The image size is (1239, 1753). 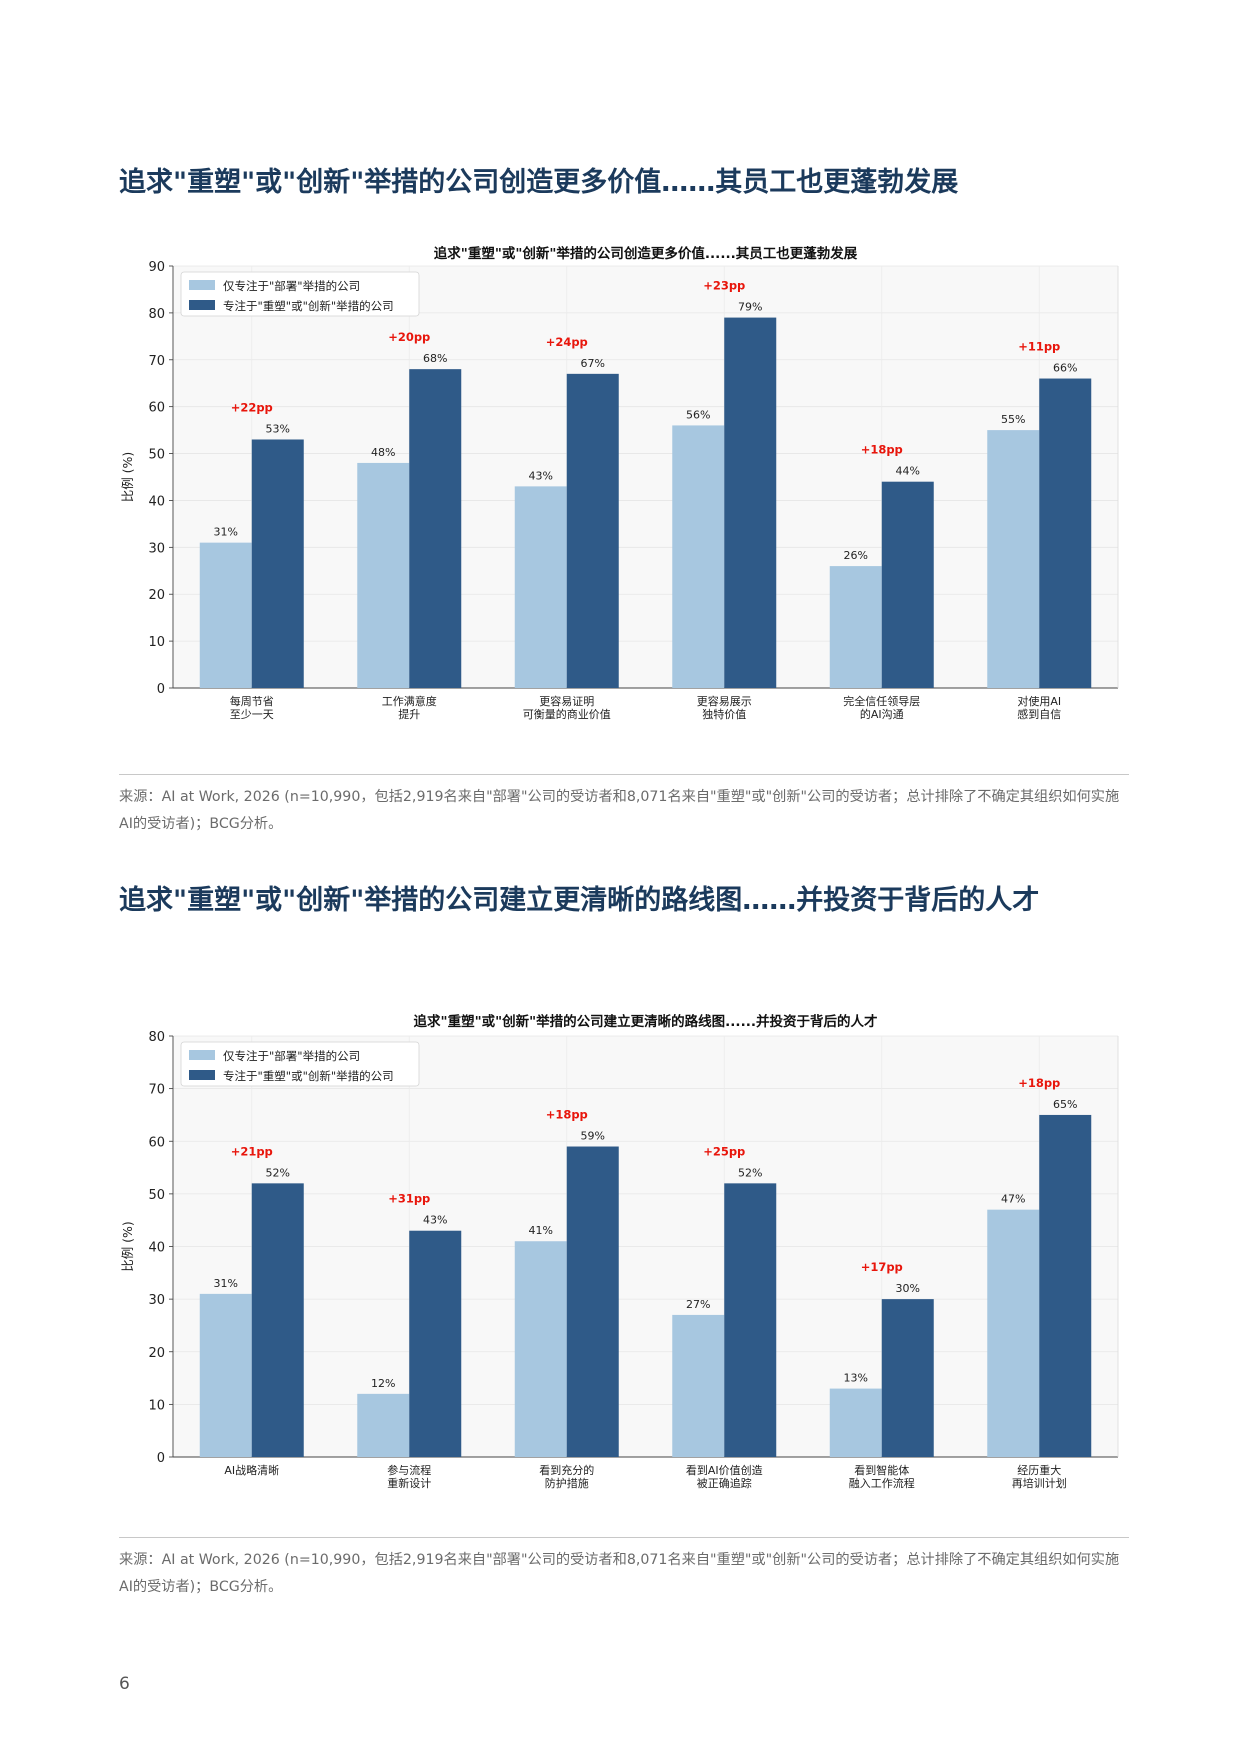 What do you see at coordinates (724, 701) in the screenshot?
I see `x-tick-label: 更容易展示` at bounding box center [724, 701].